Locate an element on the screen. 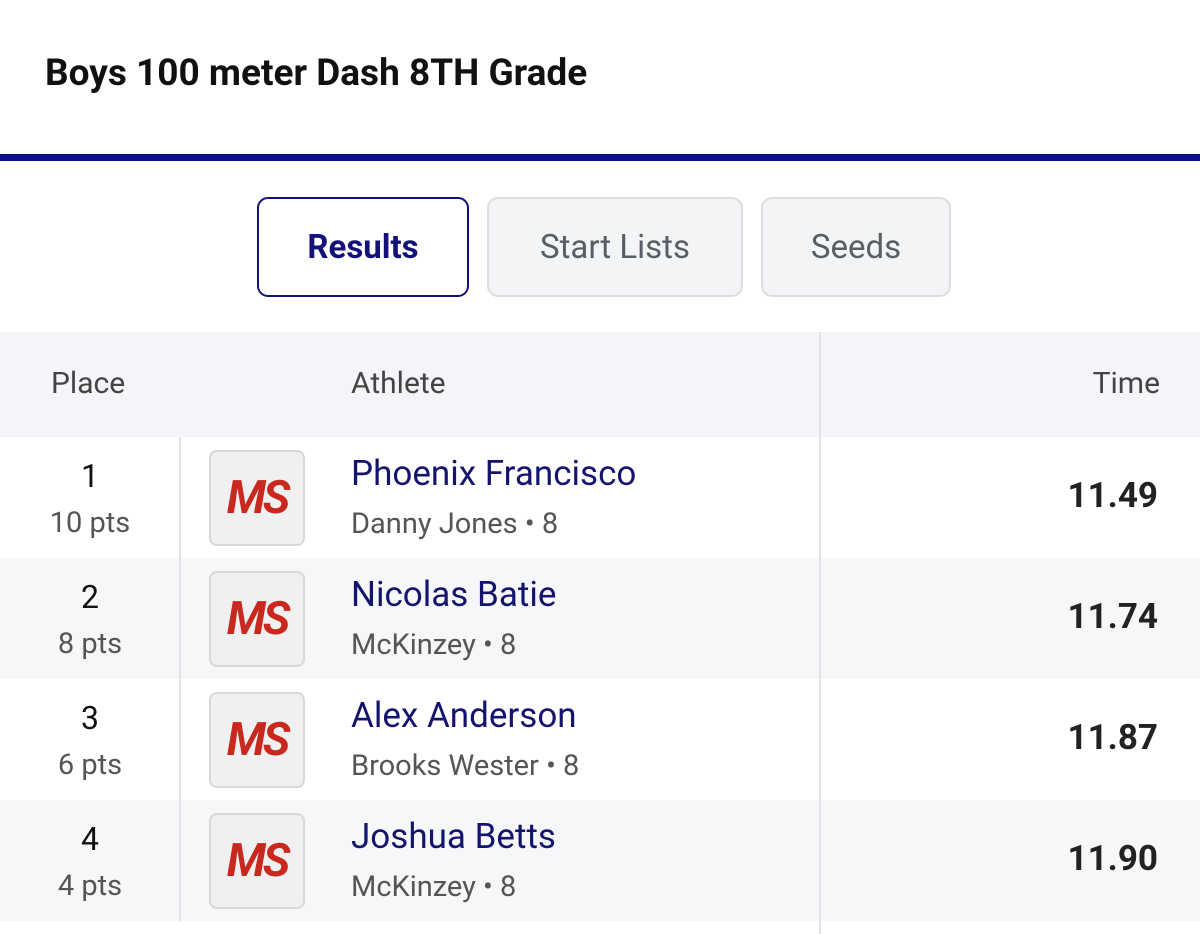 The width and height of the screenshot is (1200, 934). points: 4 pts is located at coordinates (90, 886).